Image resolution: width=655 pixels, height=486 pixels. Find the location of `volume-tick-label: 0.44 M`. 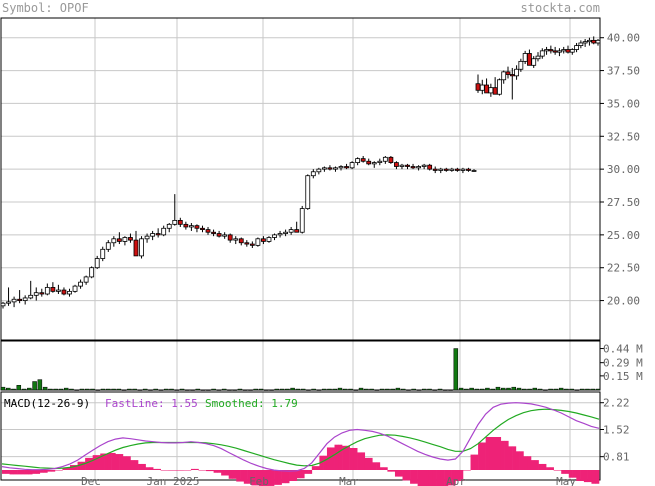

volume-tick-label: 0.44 M is located at coordinates (623, 349).